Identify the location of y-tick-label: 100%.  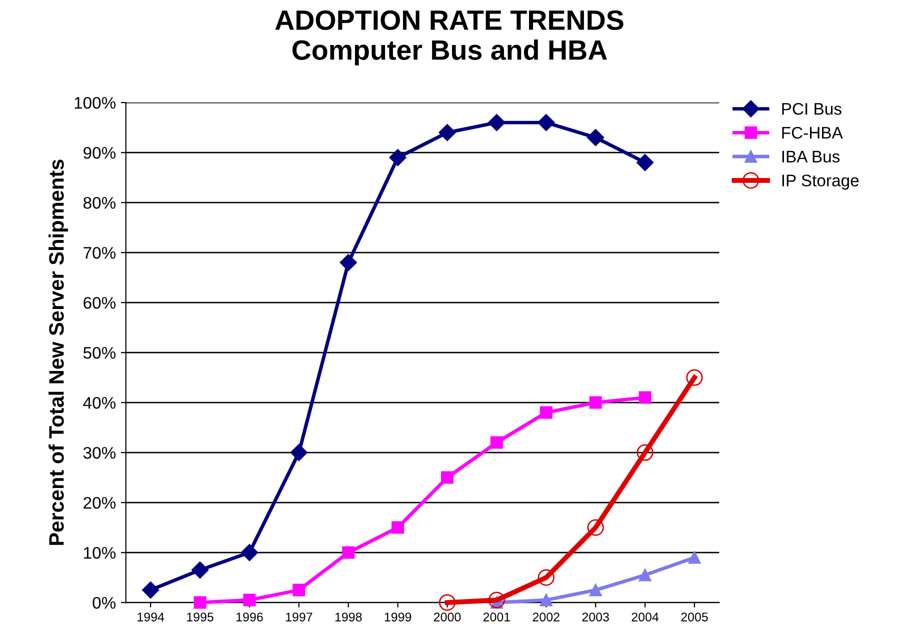
(95, 102).